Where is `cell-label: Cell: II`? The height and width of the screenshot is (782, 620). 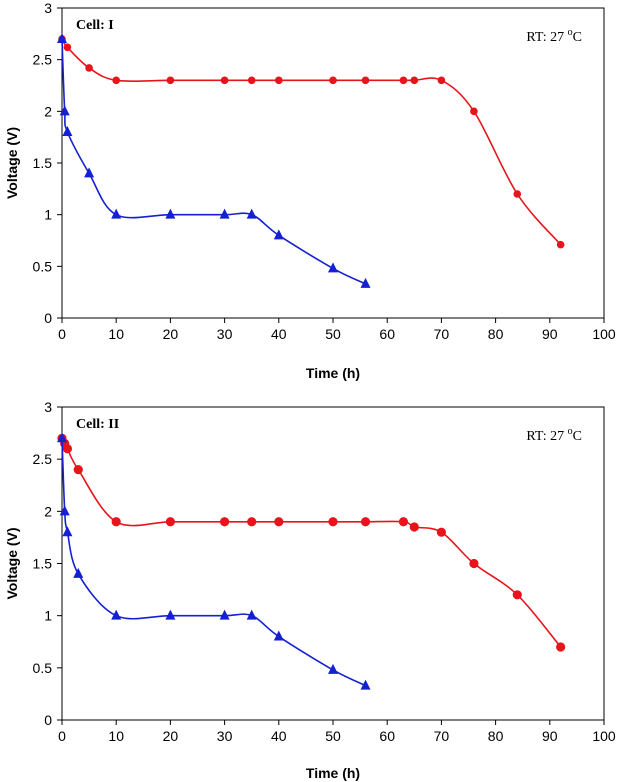 cell-label: Cell: II is located at coordinates (97, 424).